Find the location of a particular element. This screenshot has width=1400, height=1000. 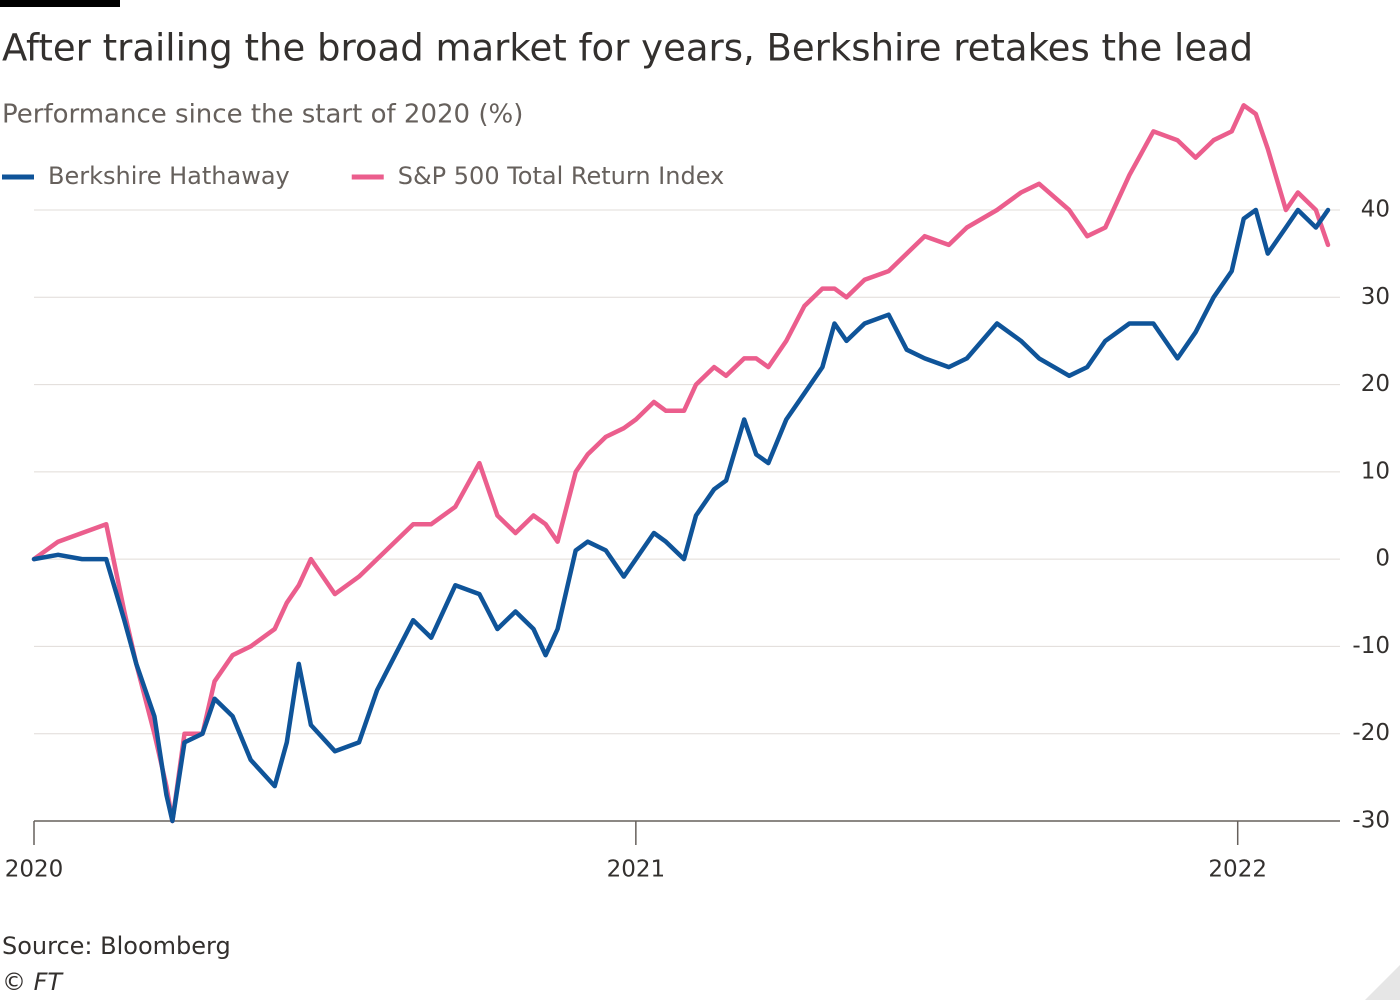

x-tick-label: 2021 is located at coordinates (636, 870).